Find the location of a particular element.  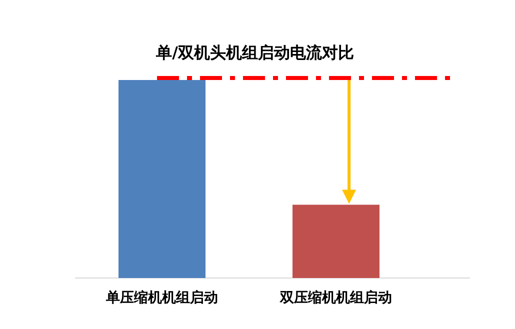

x-tick-label: 单压缩机机组启动 is located at coordinates (161, 297).